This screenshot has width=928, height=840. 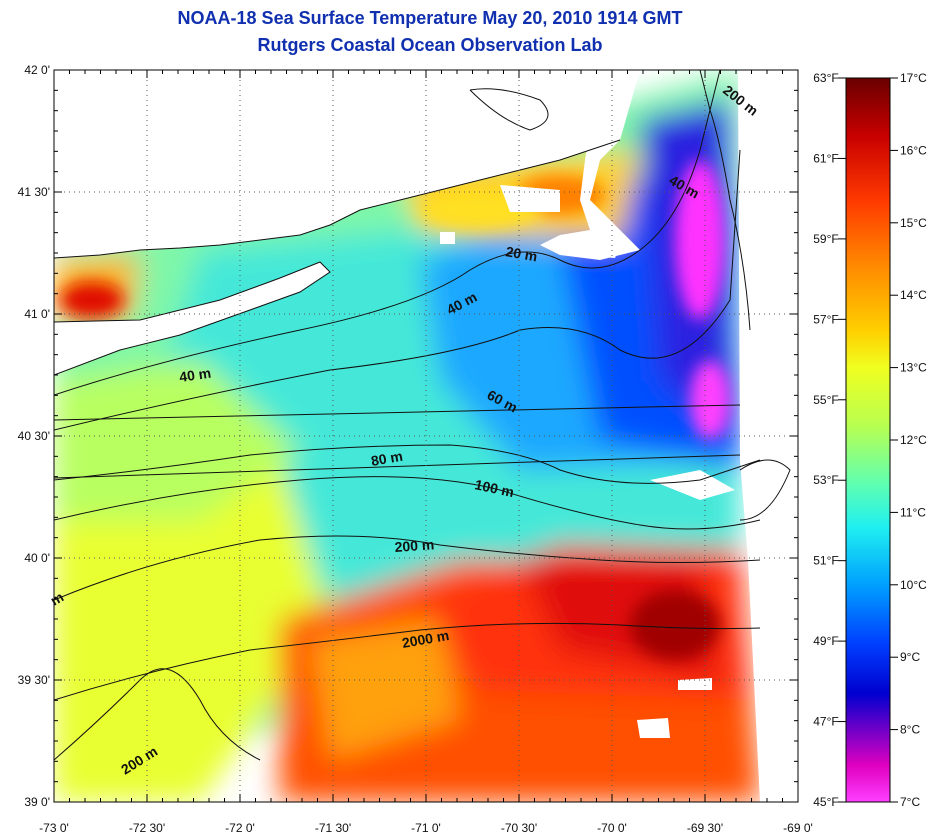 I want to click on celsius-label: 15°C, so click(x=913, y=223).